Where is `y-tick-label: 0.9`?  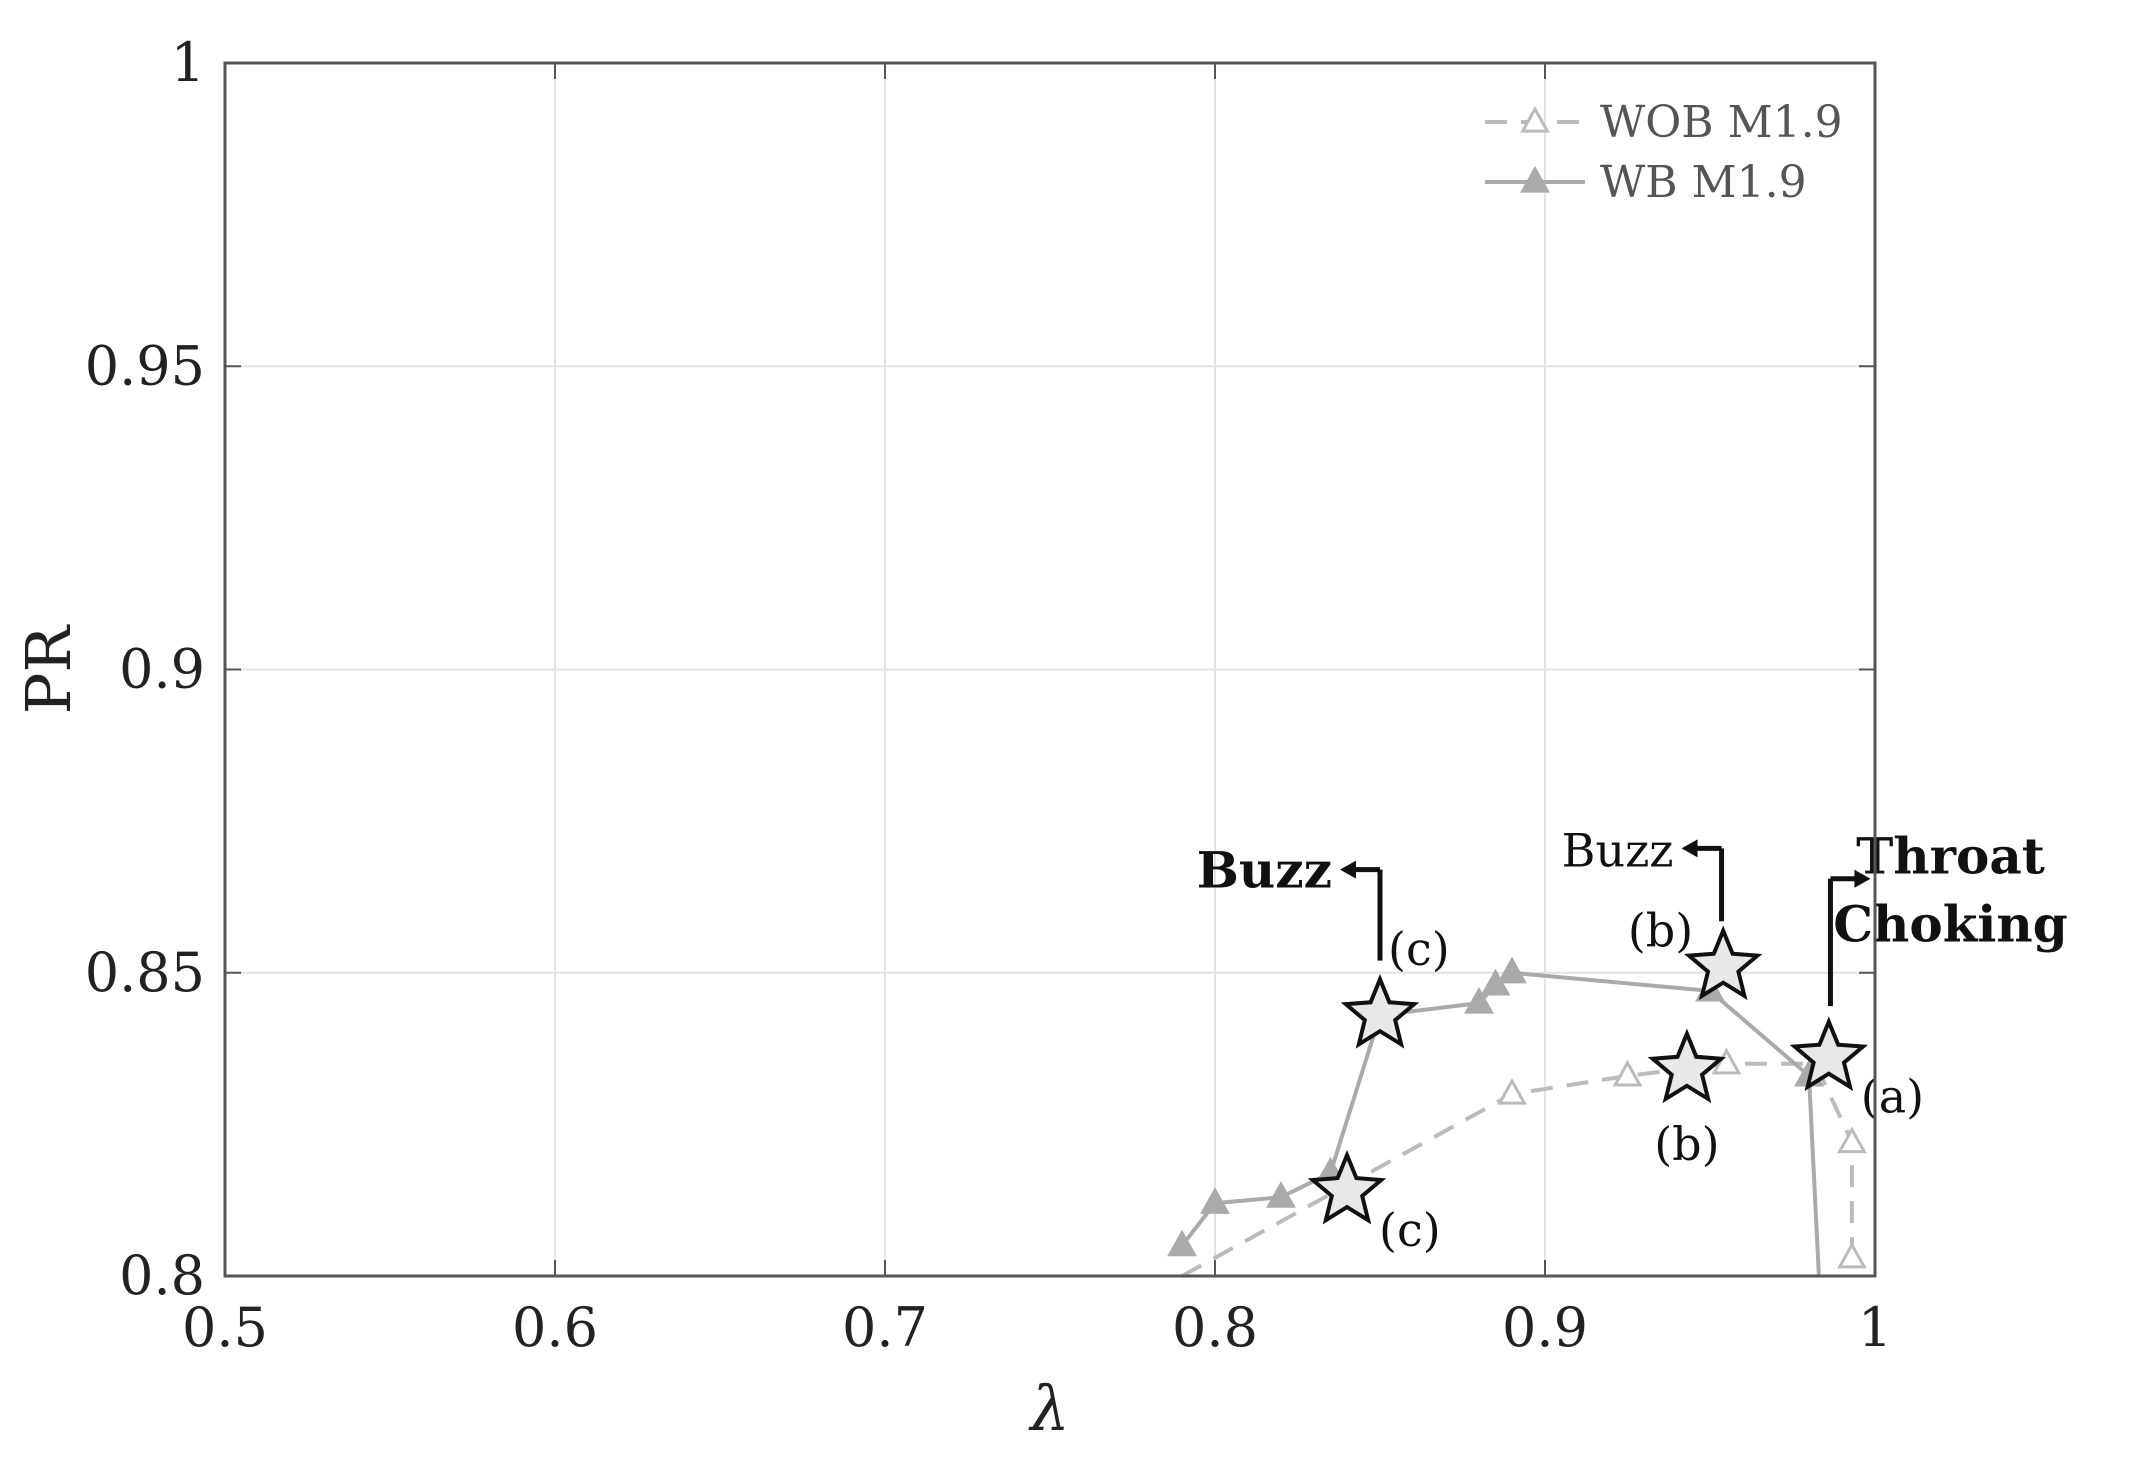 y-tick-label: 0.9 is located at coordinates (162, 669).